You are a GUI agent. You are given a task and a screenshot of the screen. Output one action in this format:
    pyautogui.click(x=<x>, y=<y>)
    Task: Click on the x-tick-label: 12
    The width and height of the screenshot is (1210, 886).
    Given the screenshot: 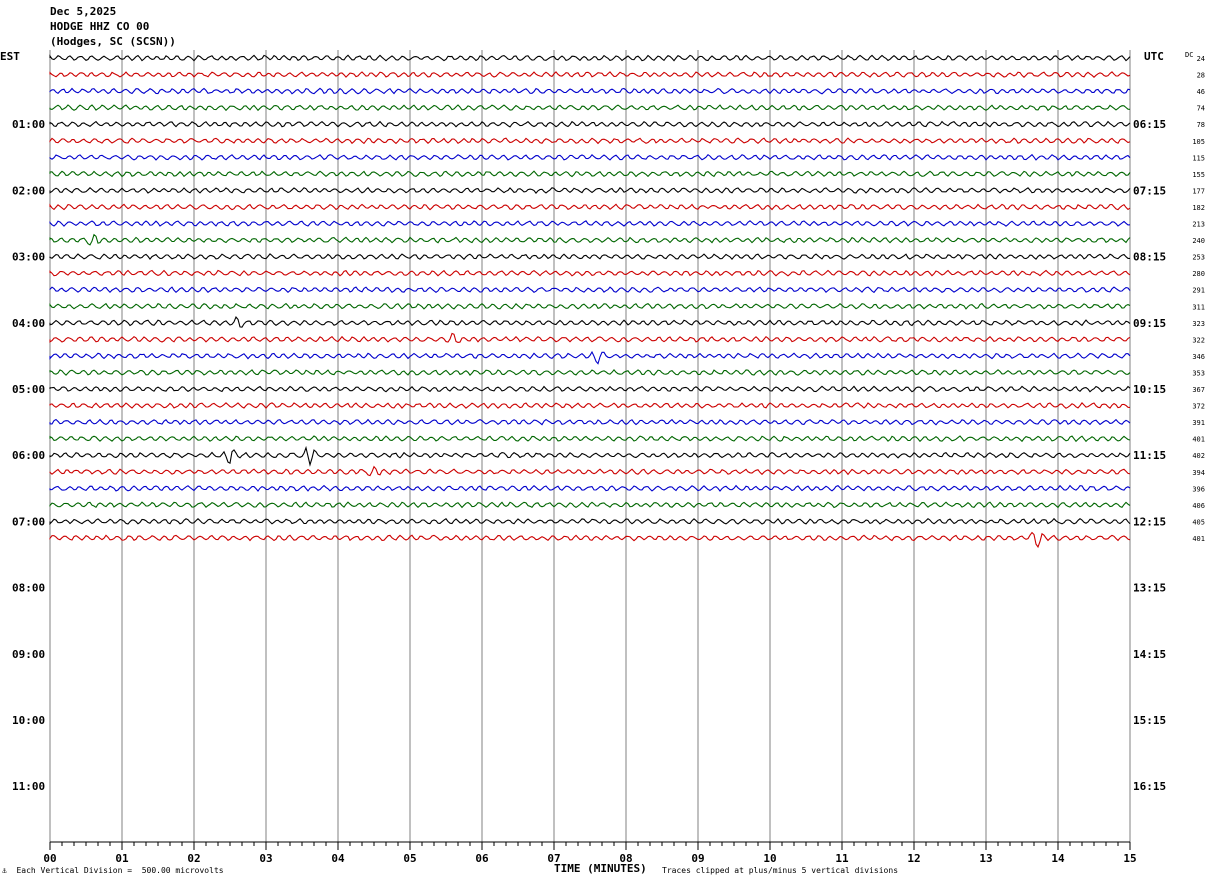 What is the action you would take?
    pyautogui.click(x=913, y=858)
    